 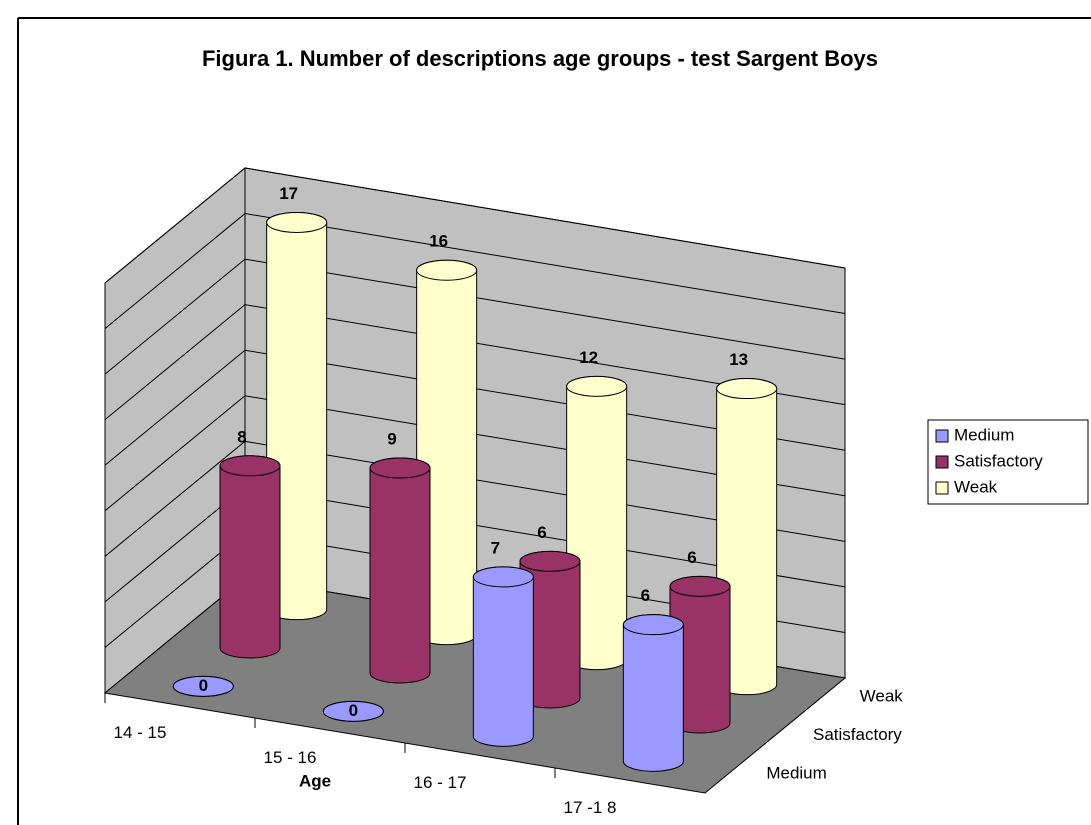 I want to click on data-label: 7, so click(x=495, y=547).